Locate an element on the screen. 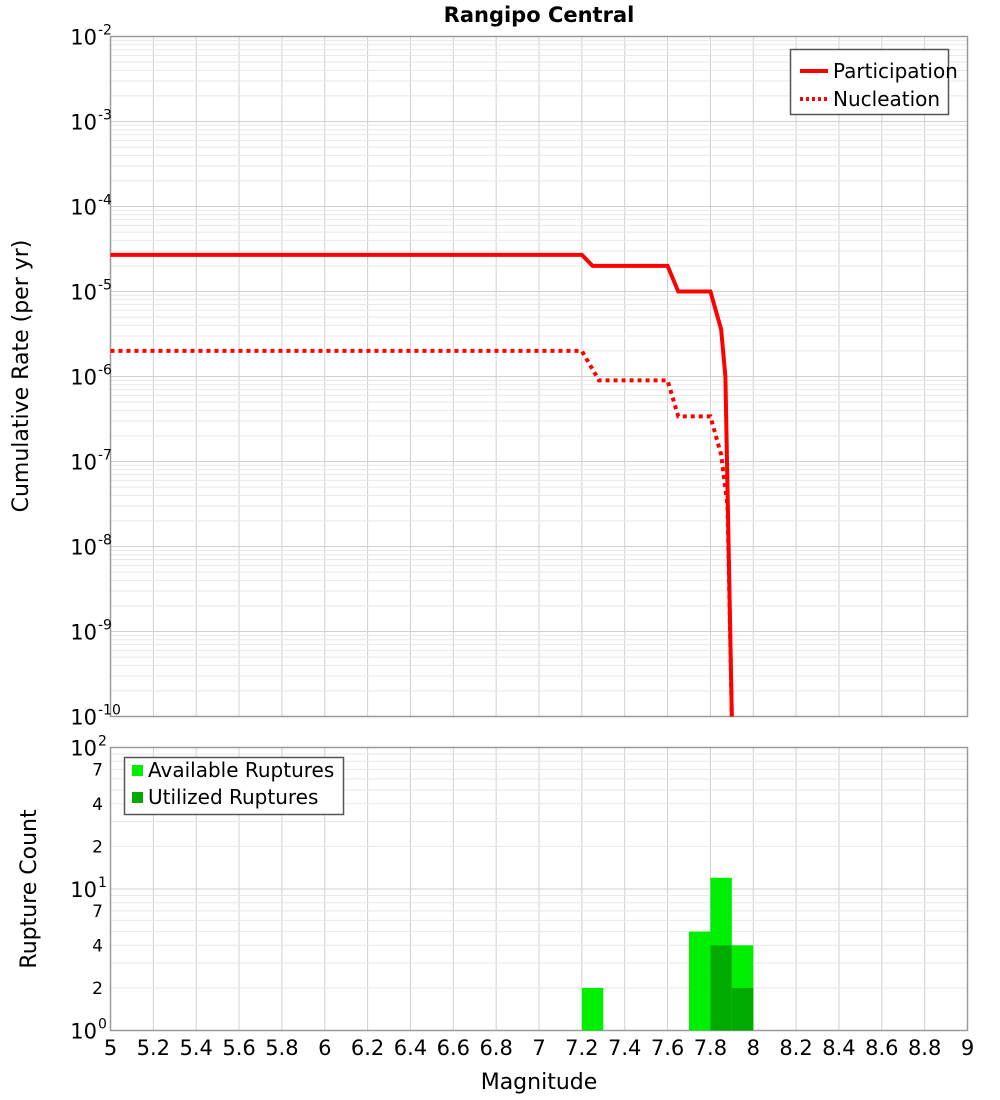  x-tick-label: 5.4 is located at coordinates (195, 1048).